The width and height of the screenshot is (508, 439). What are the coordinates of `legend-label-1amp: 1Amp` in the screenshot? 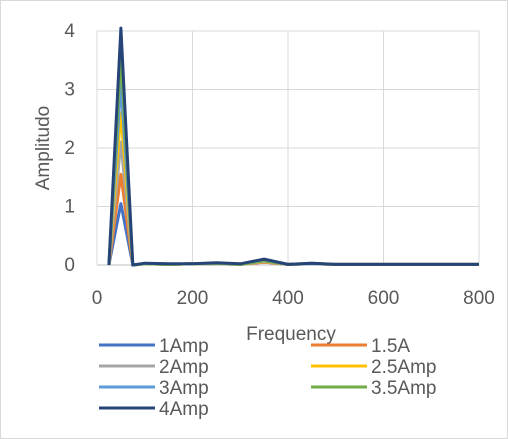 It's located at (184, 346).